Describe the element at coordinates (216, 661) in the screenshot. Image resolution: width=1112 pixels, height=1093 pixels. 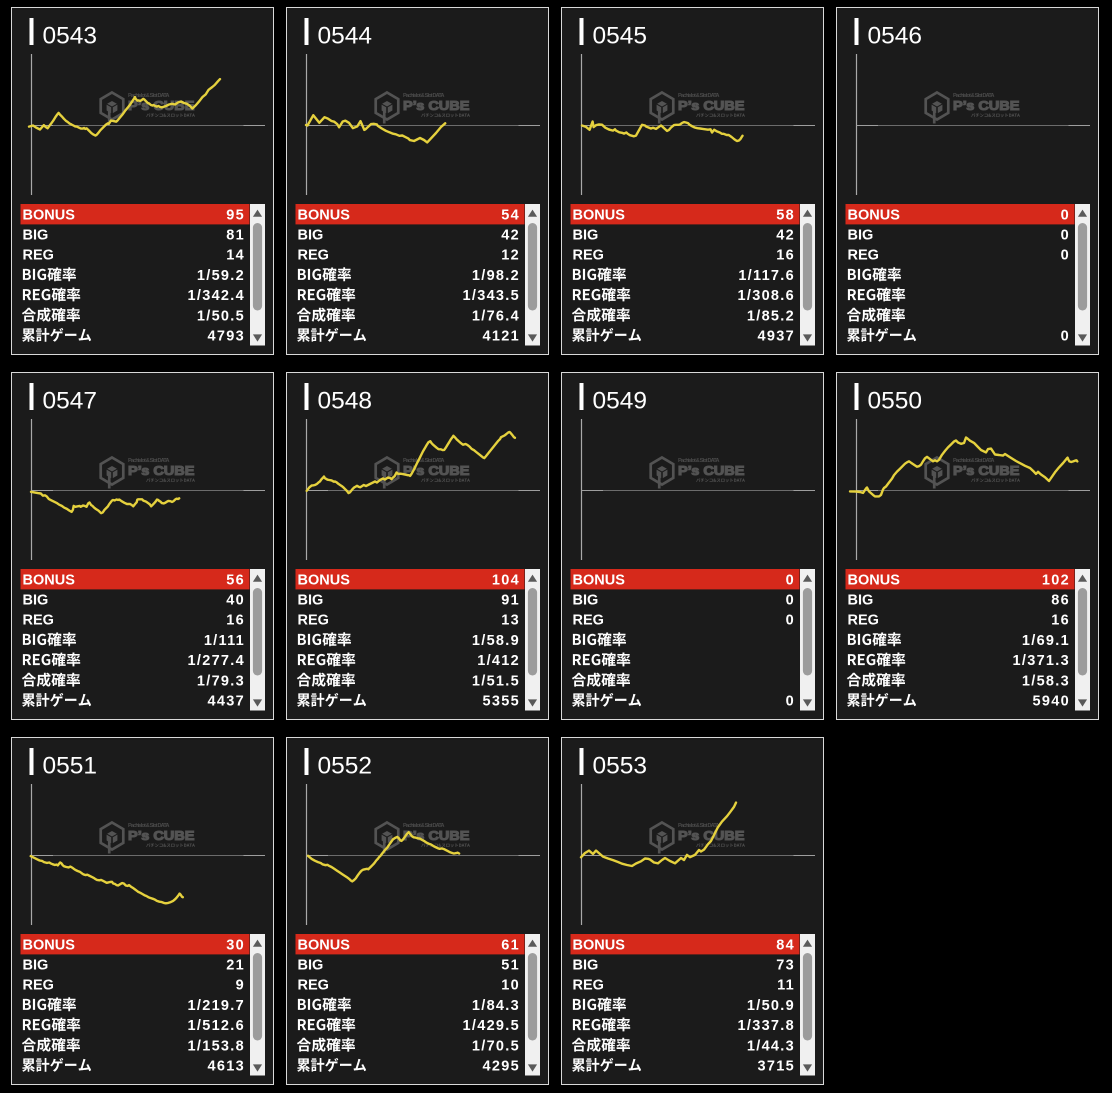
I see `svg-text: 1/277.4` at that location.